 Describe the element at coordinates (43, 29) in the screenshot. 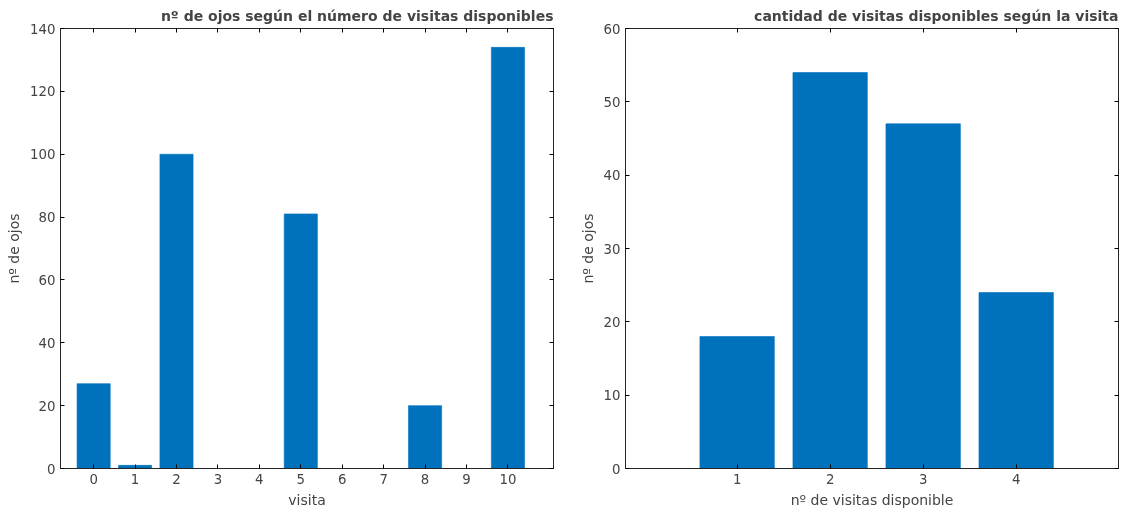

I see `y-tick-label: 140` at that location.